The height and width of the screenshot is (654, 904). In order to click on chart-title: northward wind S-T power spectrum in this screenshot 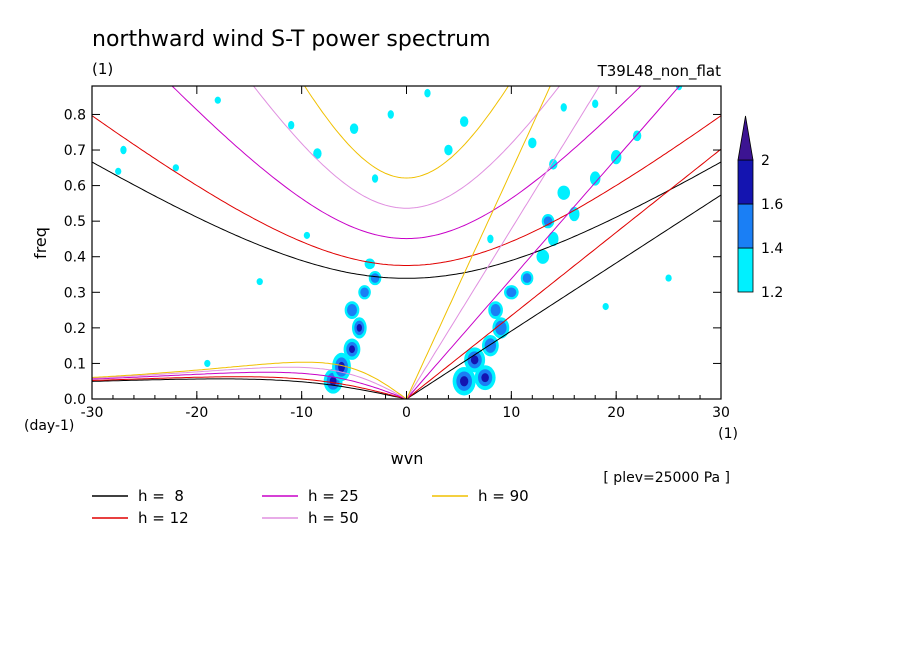, I will do `click(291, 39)`.